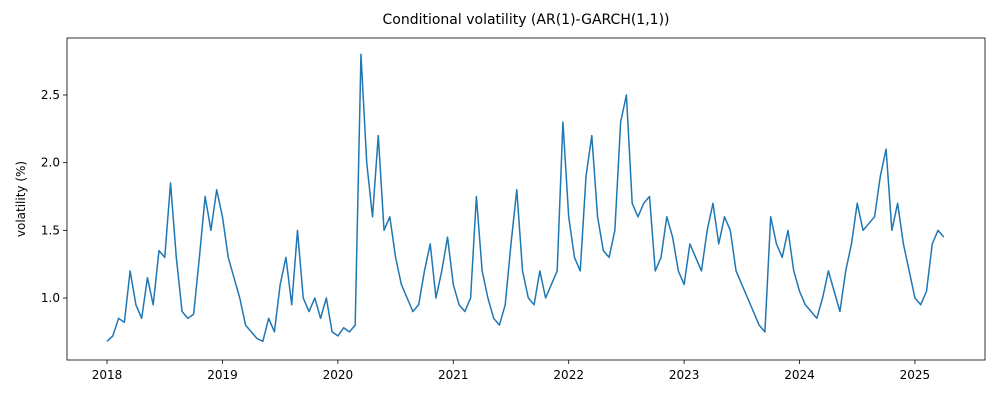 This screenshot has width=1000, height=404. I want to click on y-tick-label: 1.0, so click(50, 298).